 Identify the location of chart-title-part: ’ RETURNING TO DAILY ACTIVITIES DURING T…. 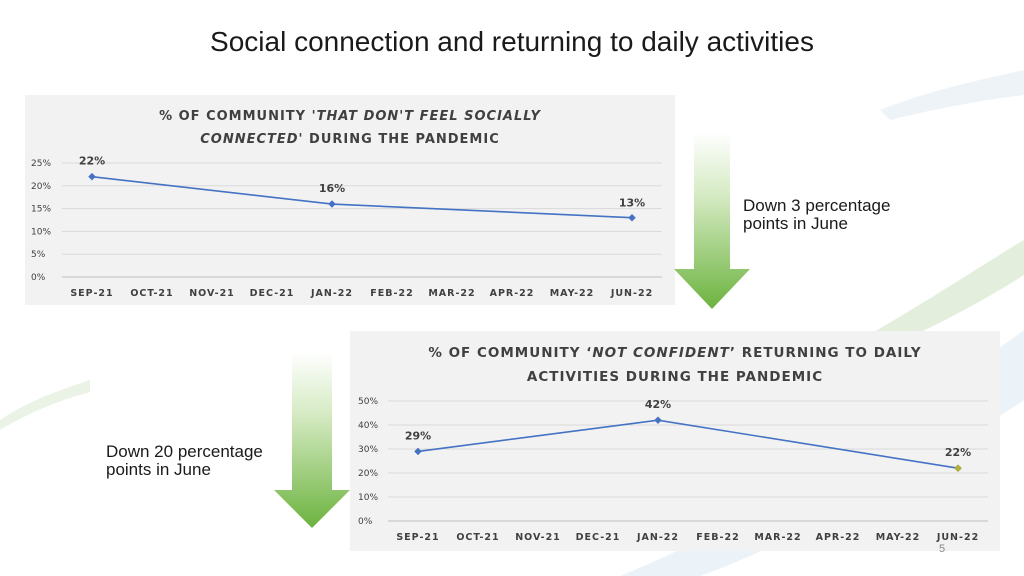
(724, 365).